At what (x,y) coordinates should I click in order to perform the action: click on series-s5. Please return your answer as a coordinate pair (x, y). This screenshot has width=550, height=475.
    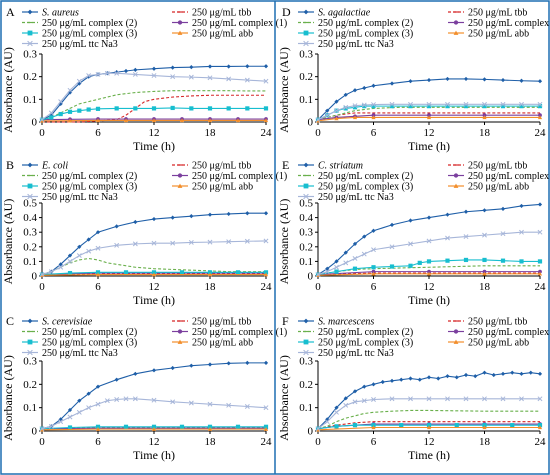
    Looking at the image, I should click on (154, 120).